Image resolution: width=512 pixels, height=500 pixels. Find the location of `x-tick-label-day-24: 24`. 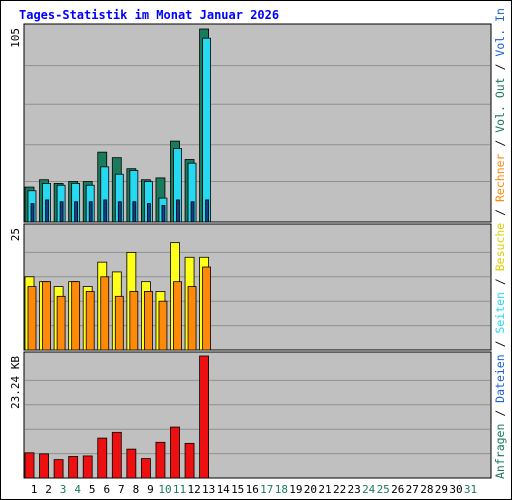

x-tick-label-day-24: 24 is located at coordinates (369, 489).